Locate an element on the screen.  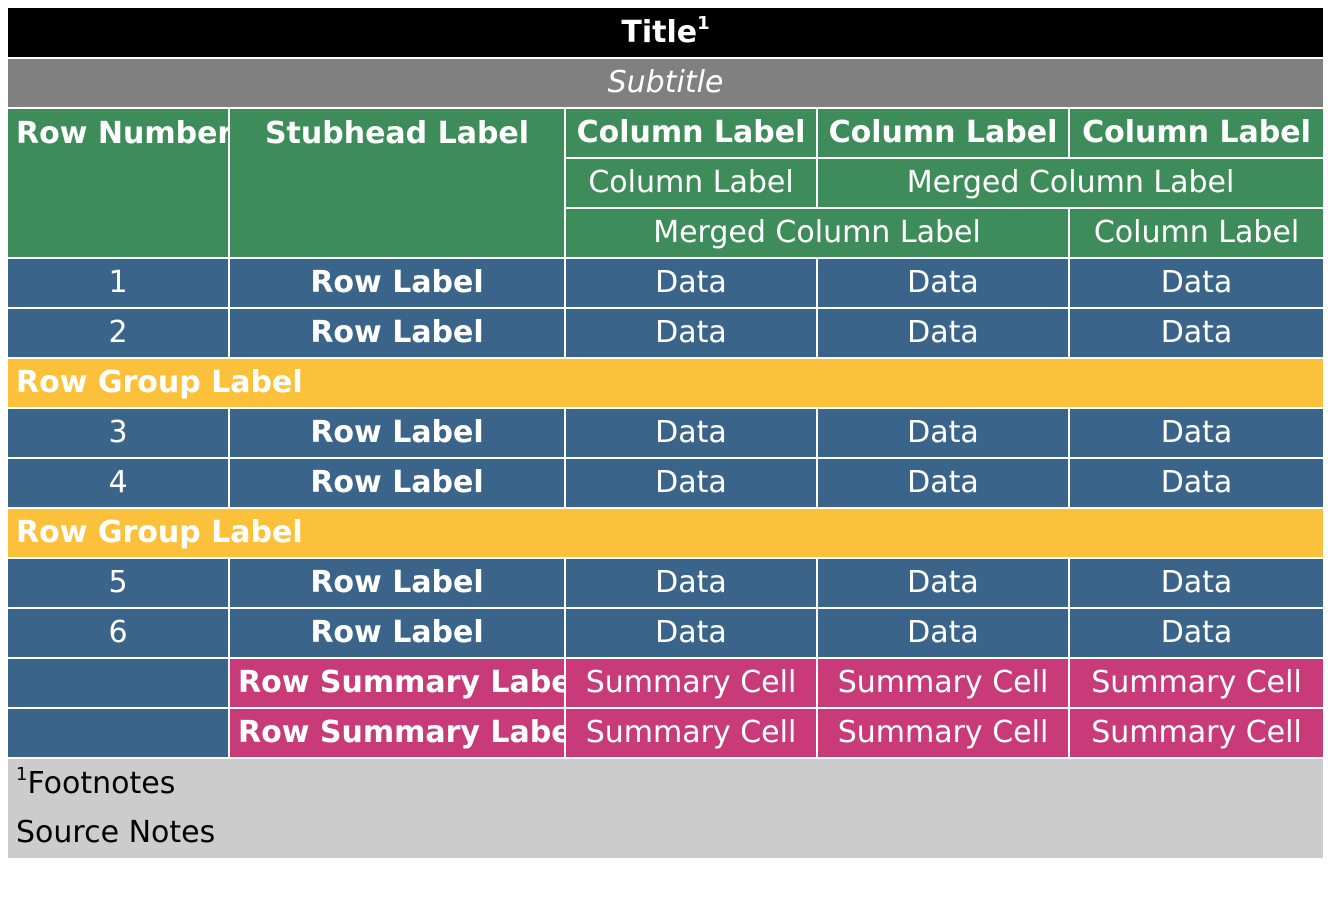
footnotes: 1Footnotes is located at coordinates (666, 782).